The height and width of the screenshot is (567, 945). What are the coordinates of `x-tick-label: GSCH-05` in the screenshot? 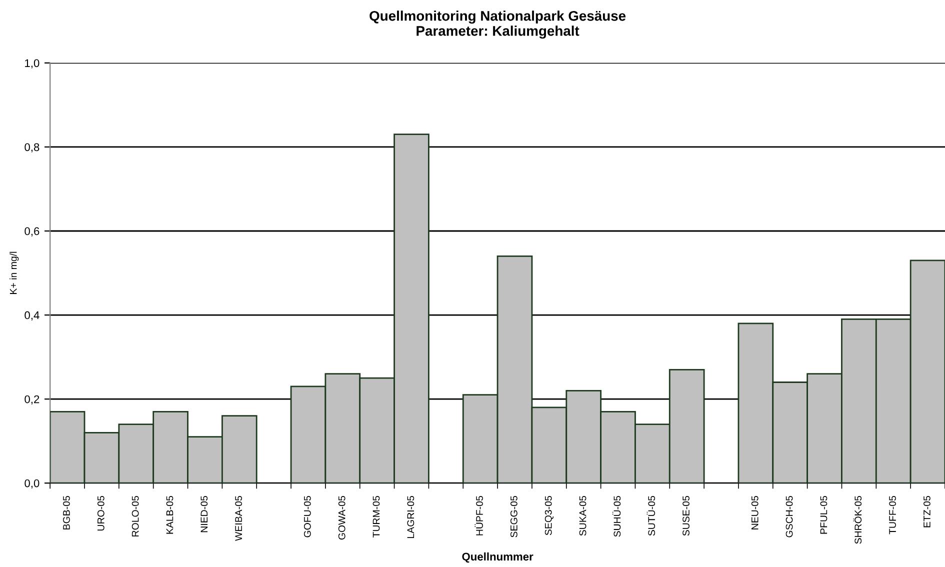 It's located at (789, 517).